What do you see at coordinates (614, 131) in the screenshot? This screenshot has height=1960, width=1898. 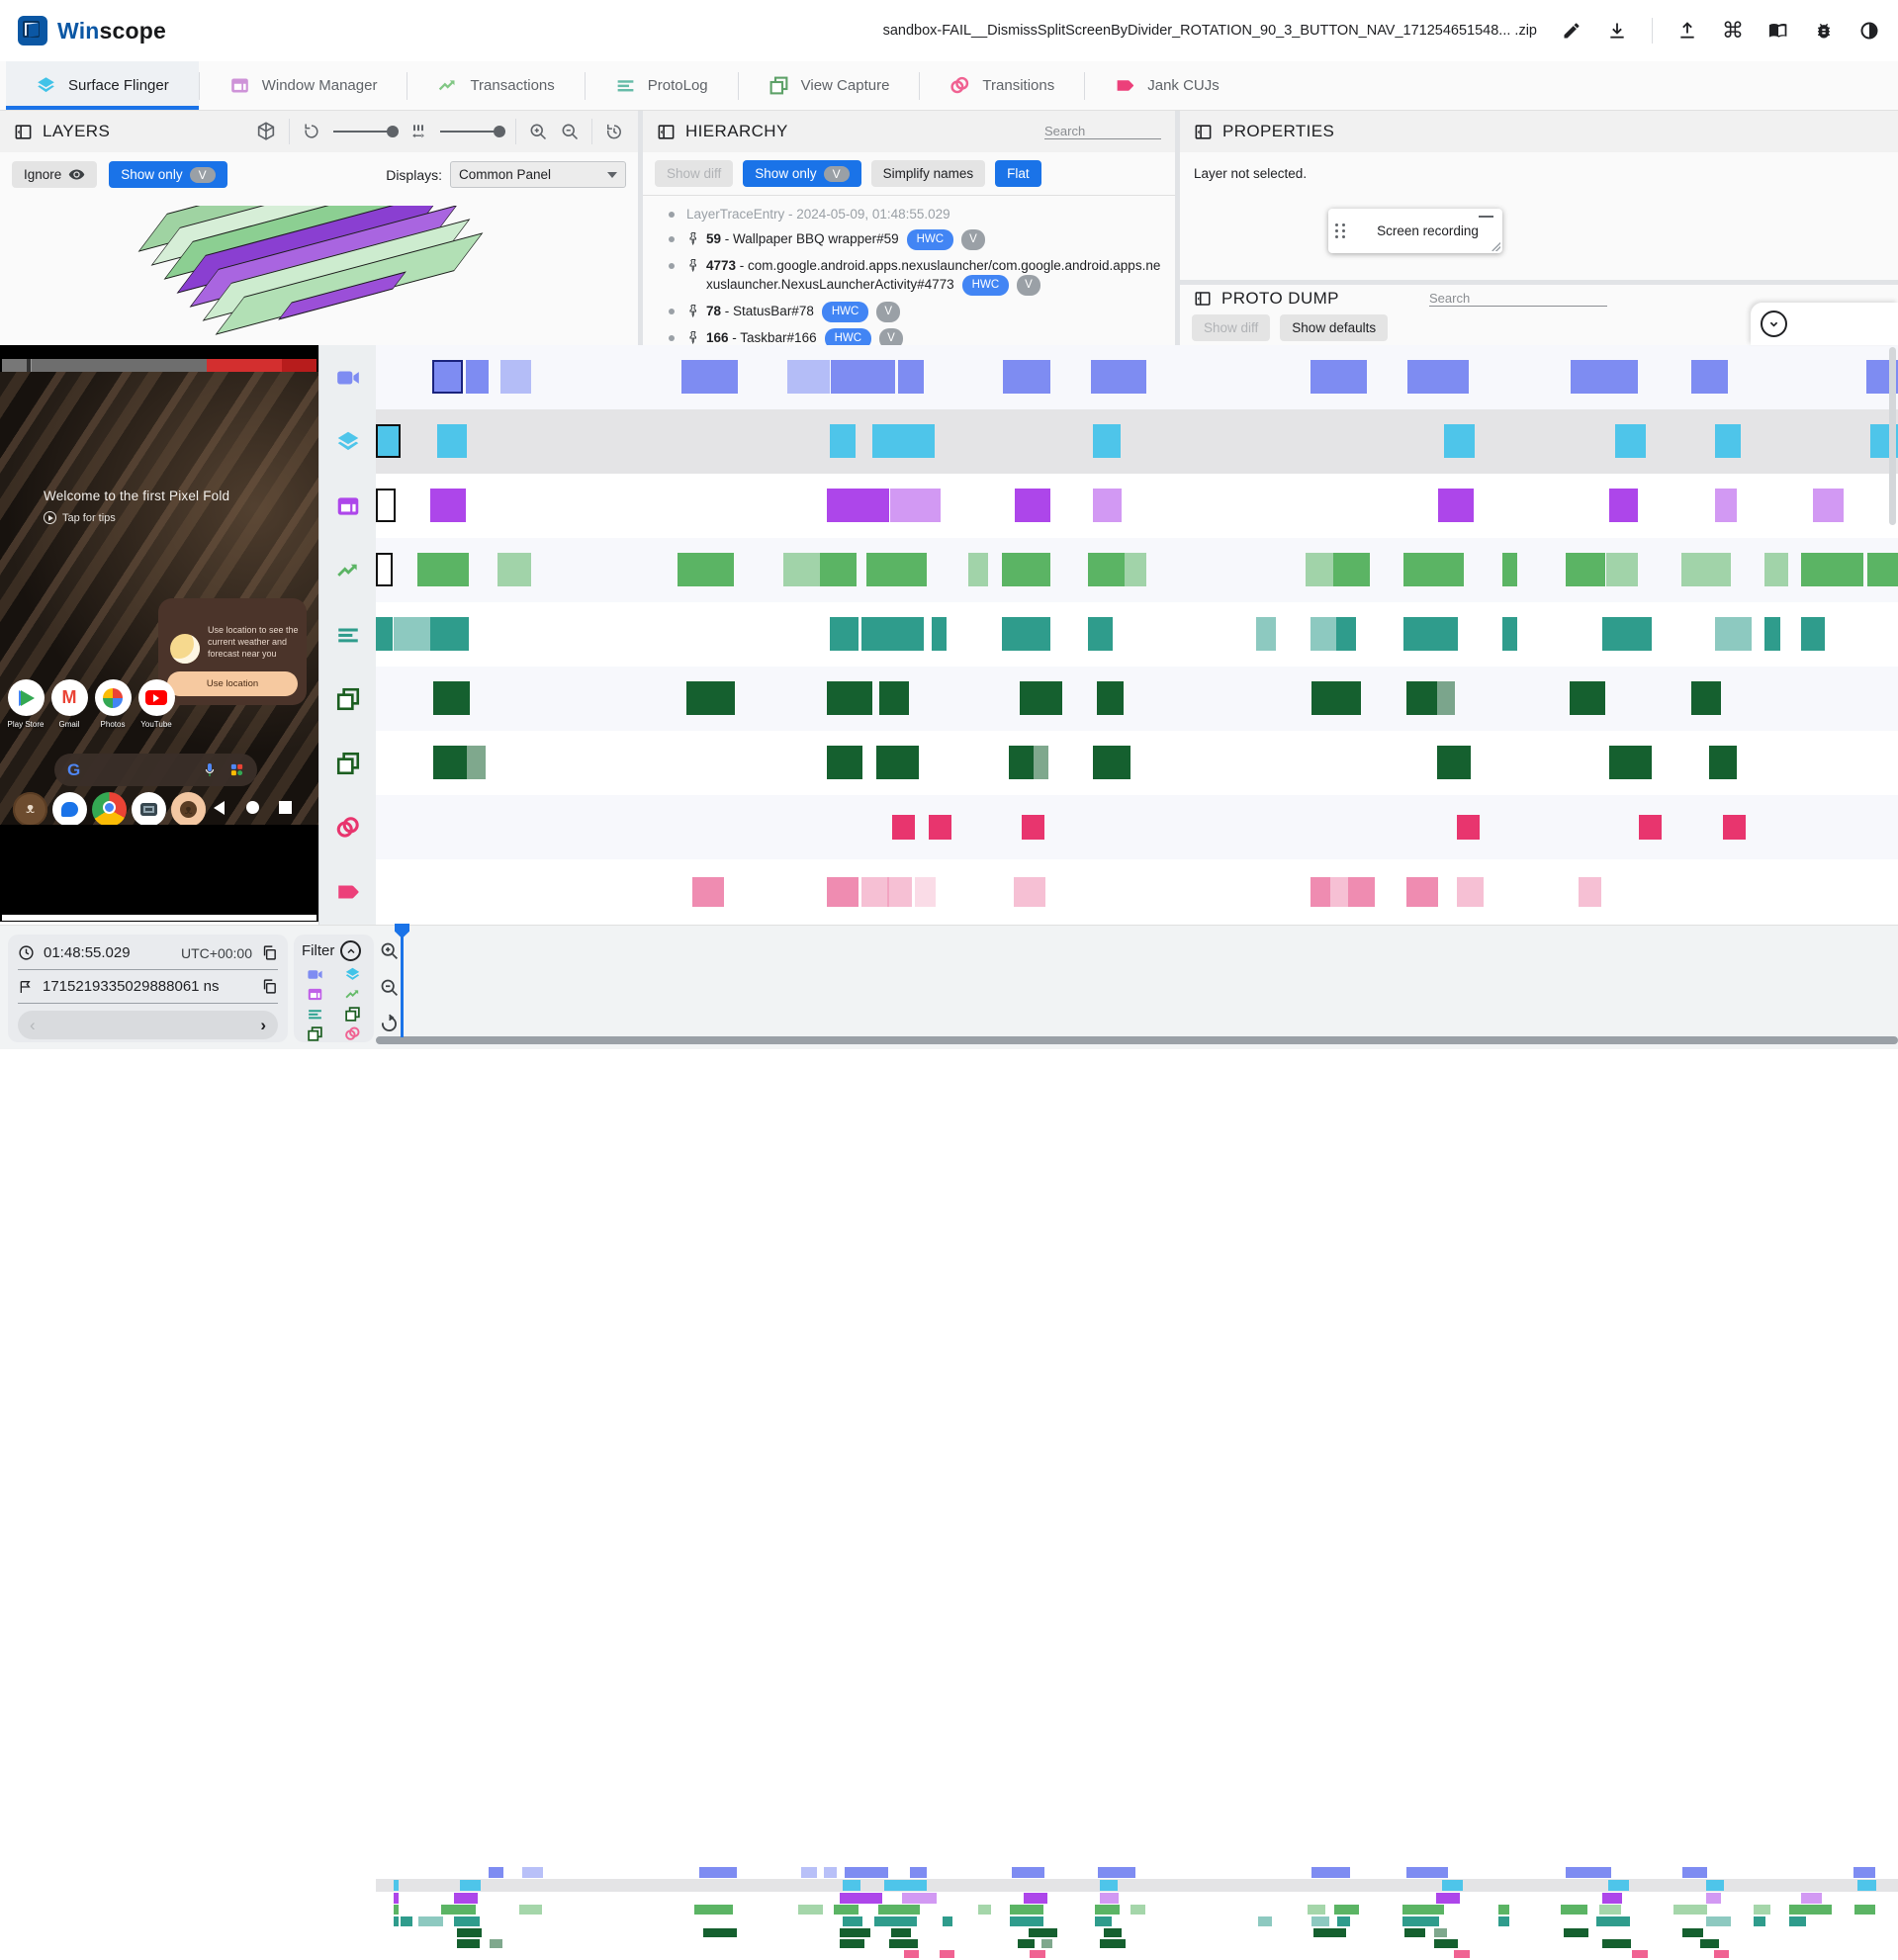 I see `reset-view-icon` at bounding box center [614, 131].